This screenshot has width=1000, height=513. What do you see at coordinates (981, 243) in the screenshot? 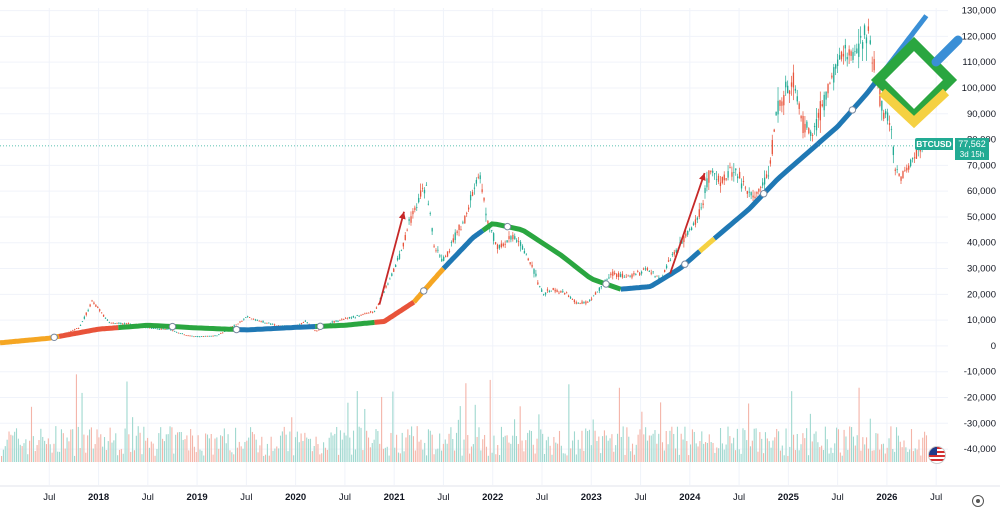
I see `y-tick-label: 40,000` at bounding box center [981, 243].